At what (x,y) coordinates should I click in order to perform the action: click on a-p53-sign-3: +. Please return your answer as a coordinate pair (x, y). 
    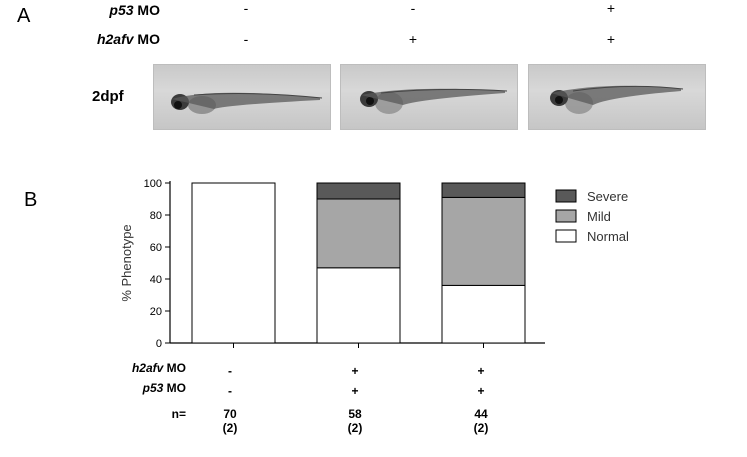
    Looking at the image, I should click on (611, 8).